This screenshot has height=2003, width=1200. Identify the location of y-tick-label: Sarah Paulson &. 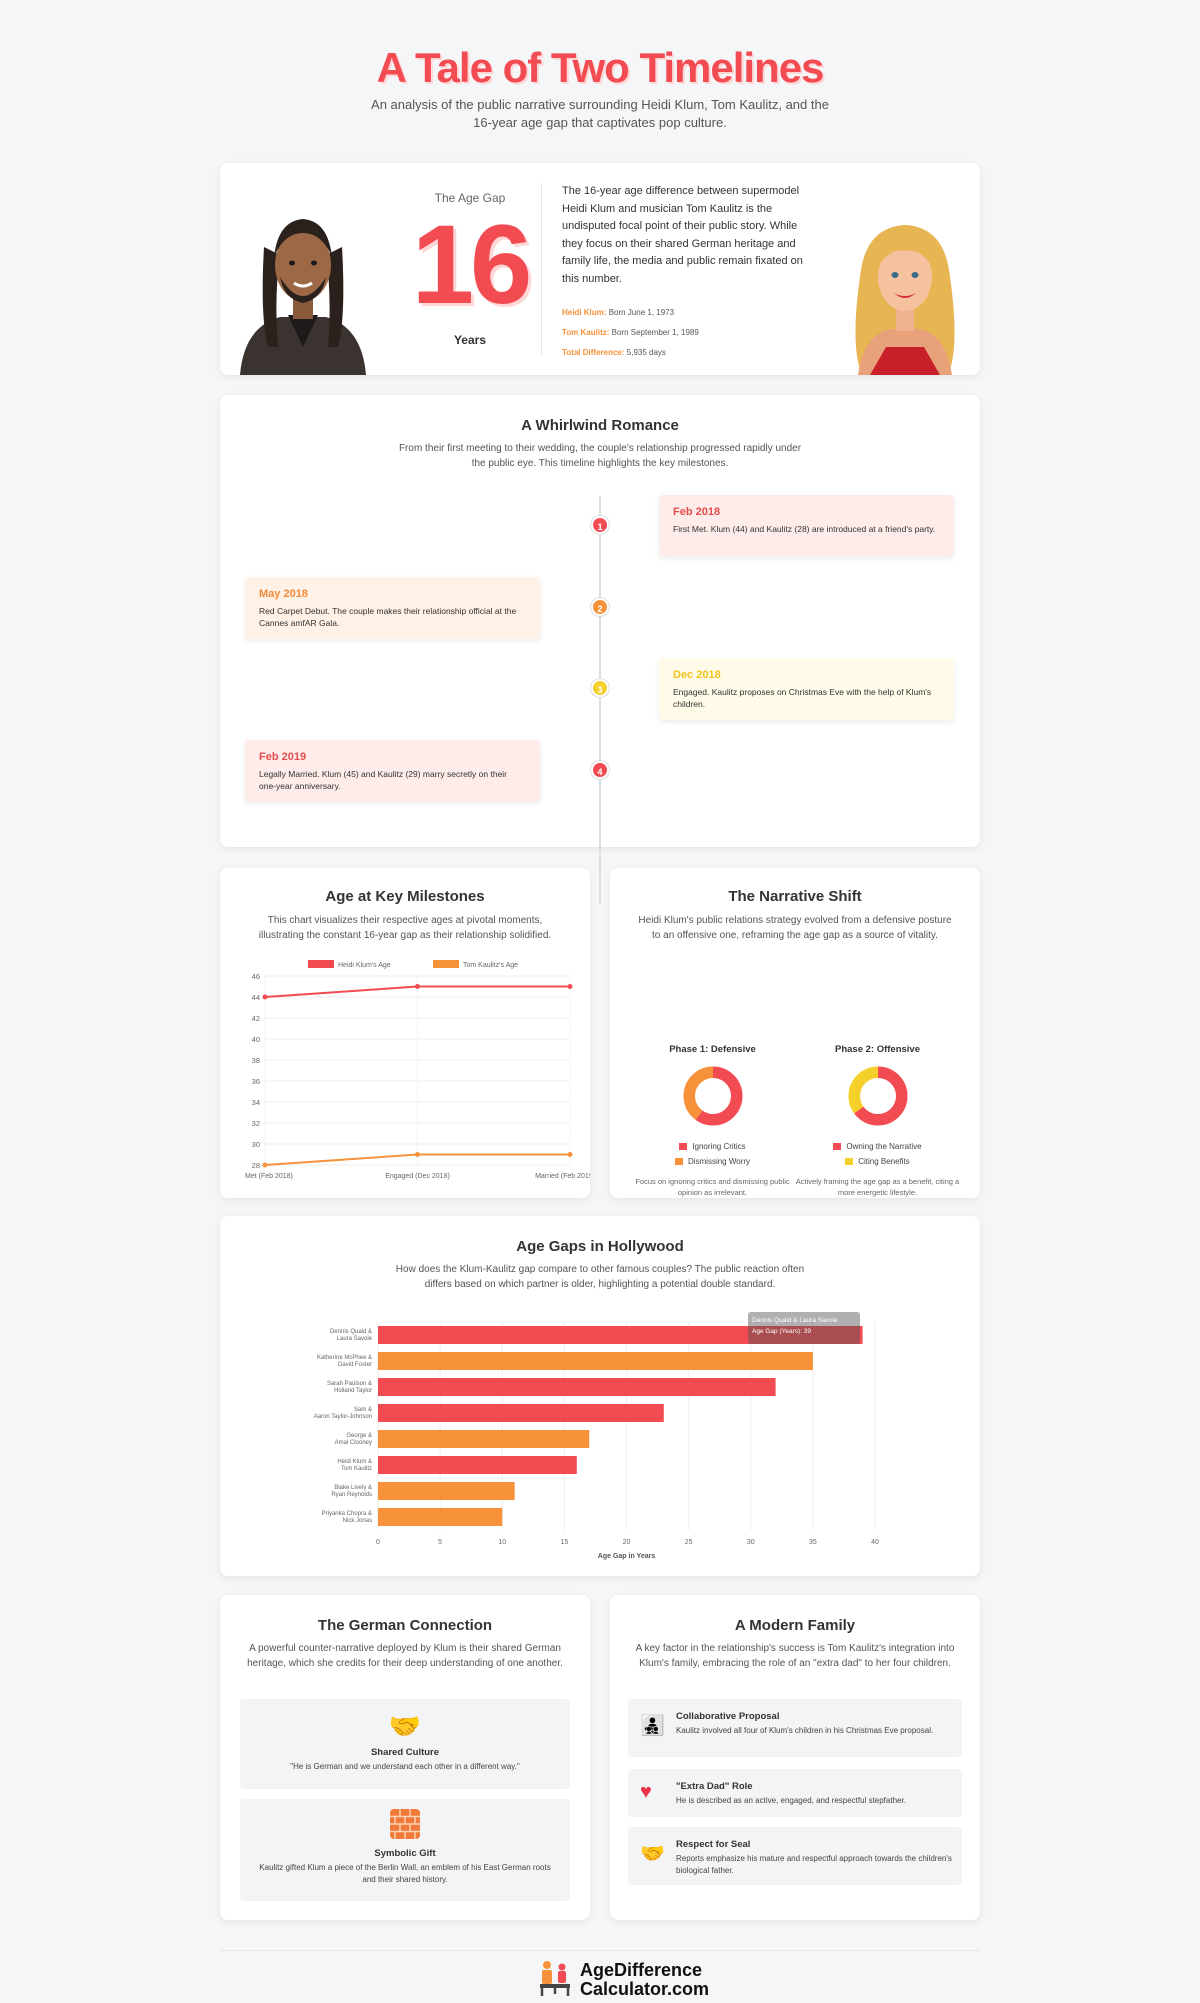
(349, 1384).